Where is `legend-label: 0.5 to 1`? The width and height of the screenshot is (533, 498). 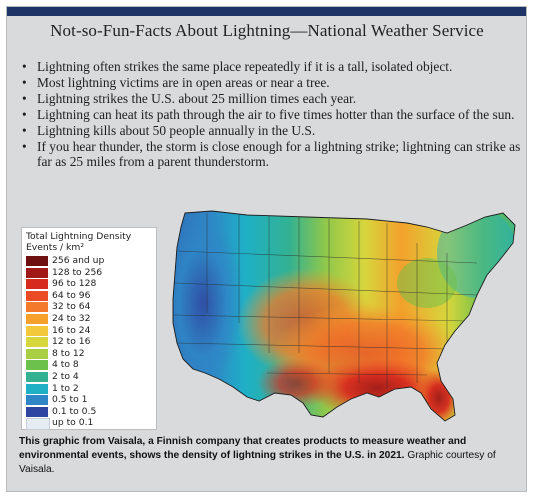
legend-label: 0.5 to 1 is located at coordinates (70, 400).